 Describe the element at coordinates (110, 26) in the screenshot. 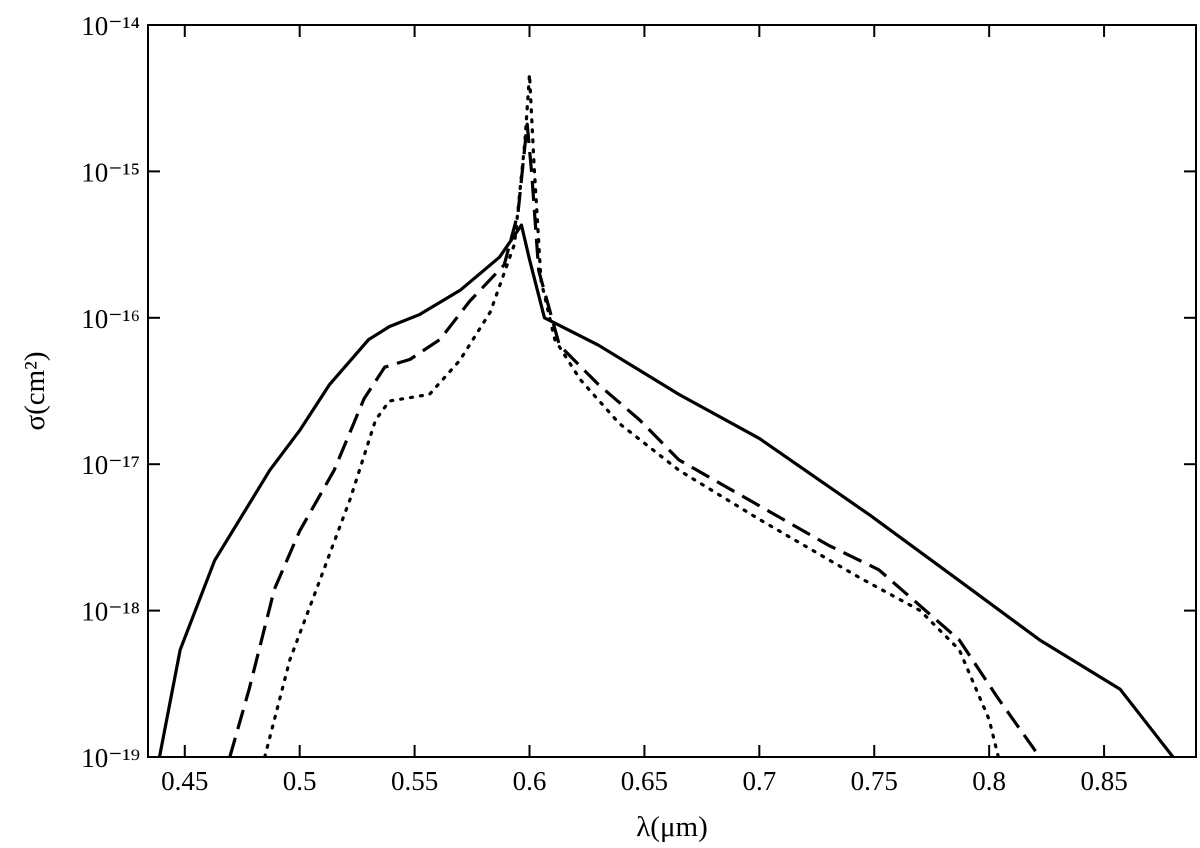

I see `y-tick-label: 10⁻¹⁴` at that location.